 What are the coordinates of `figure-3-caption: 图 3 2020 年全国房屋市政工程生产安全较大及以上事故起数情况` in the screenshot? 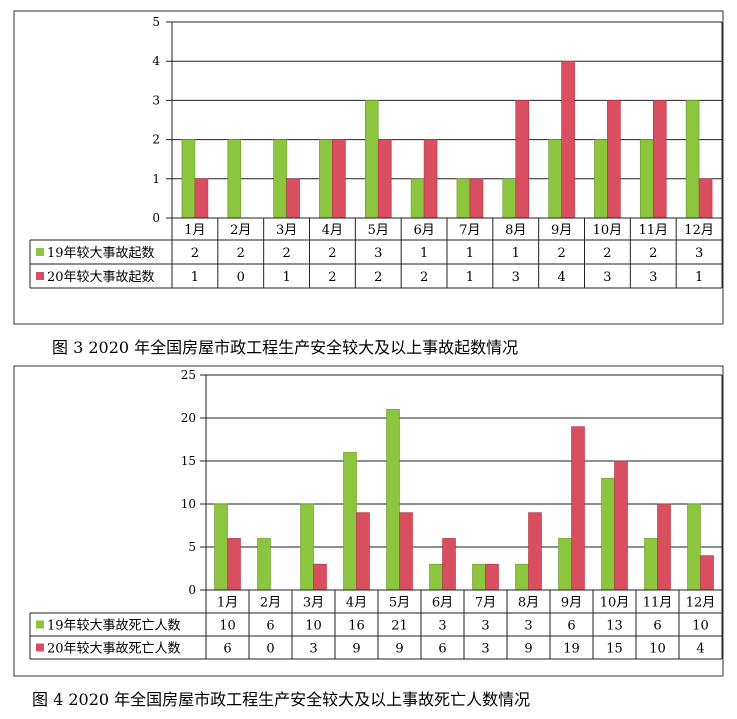 It's located at (285, 347).